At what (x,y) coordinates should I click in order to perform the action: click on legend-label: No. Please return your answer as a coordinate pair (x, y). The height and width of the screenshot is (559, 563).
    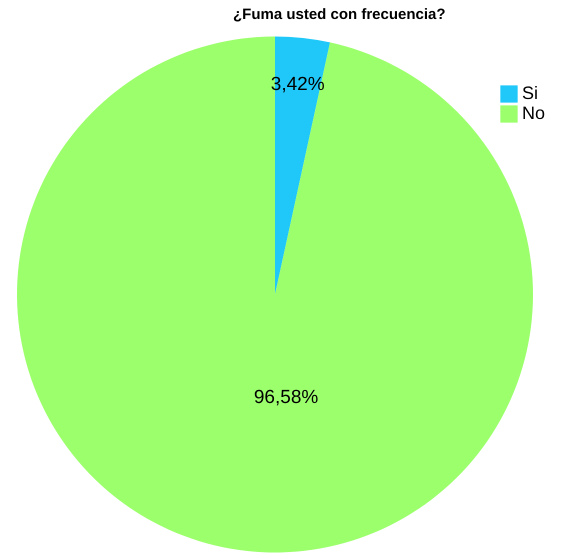
    Looking at the image, I should click on (534, 113).